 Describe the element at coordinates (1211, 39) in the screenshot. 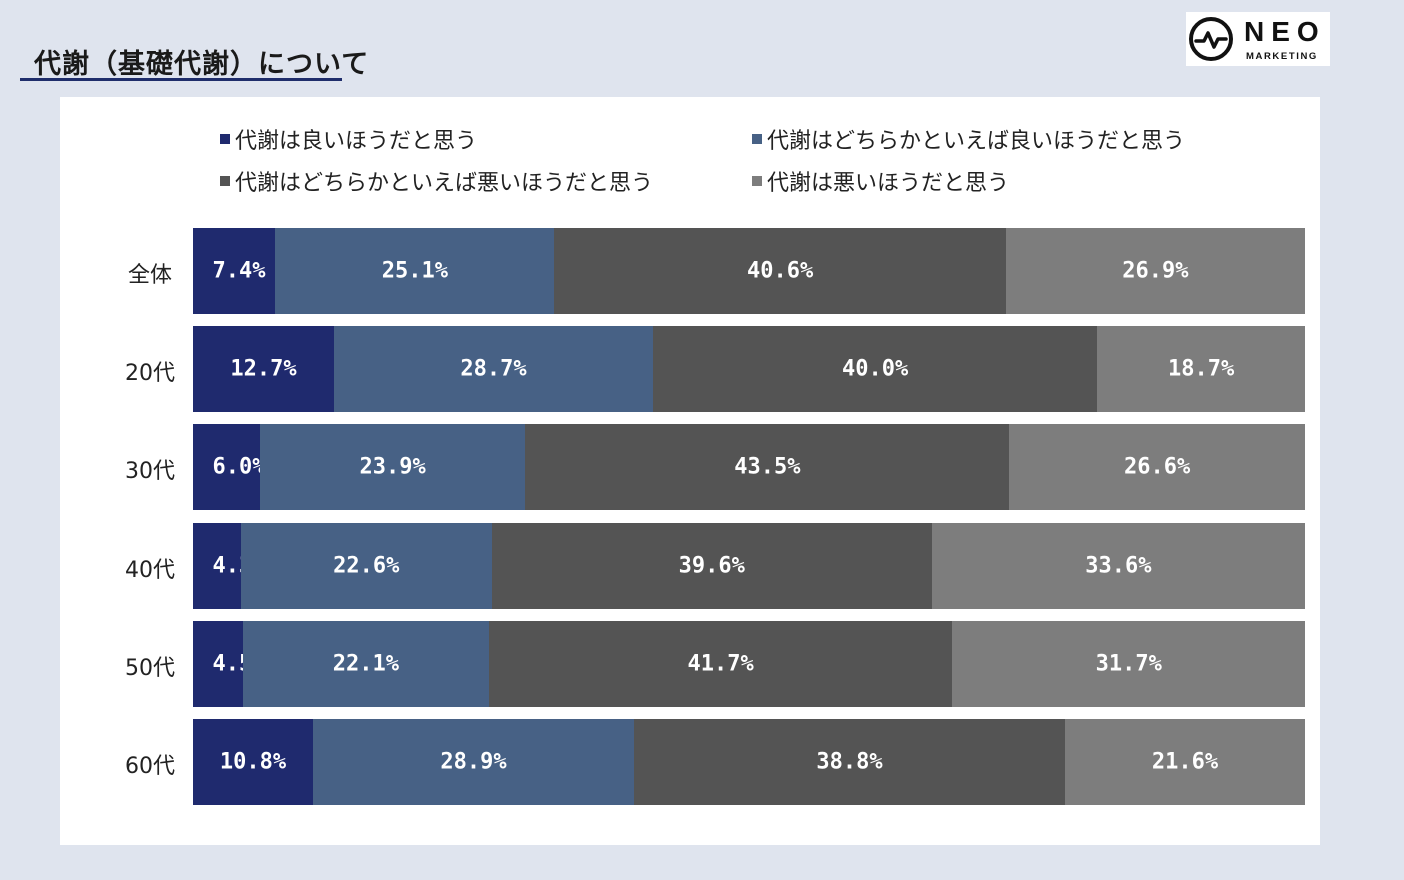

I see `logo-pulse-icon` at that location.